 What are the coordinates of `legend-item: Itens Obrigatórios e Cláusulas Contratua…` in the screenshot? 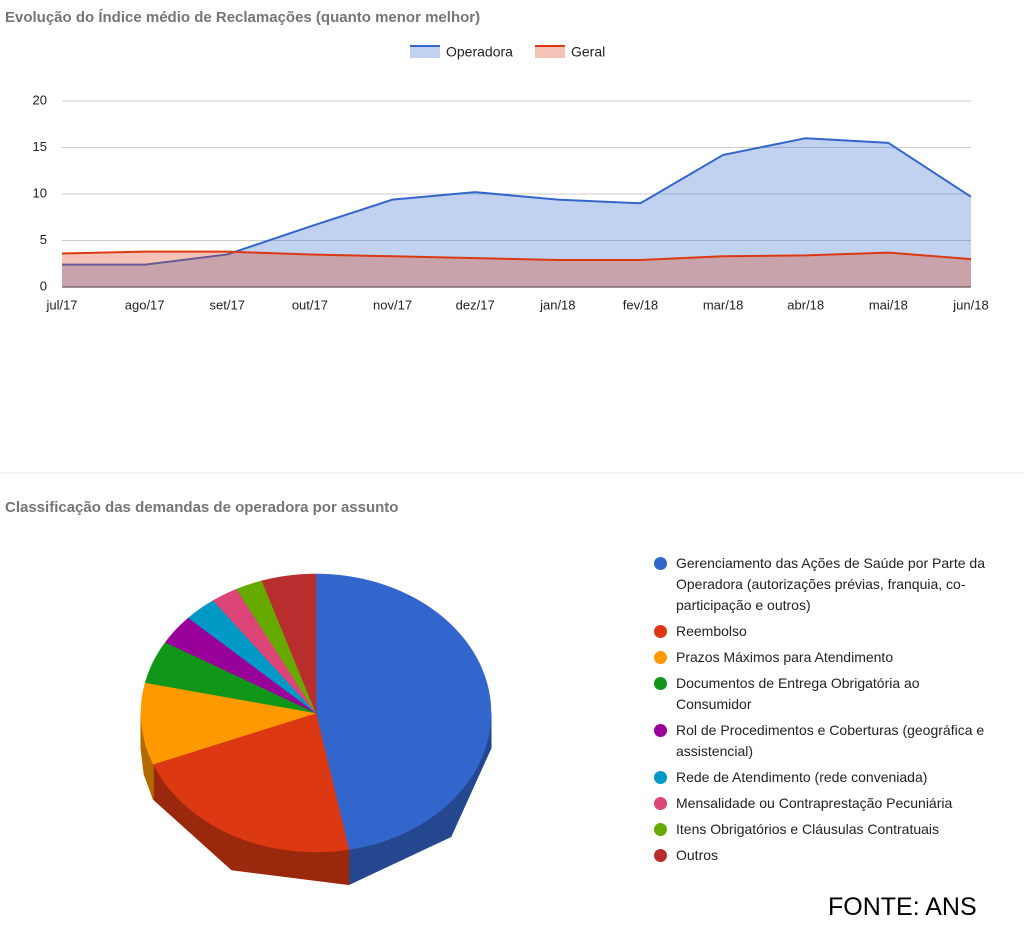 It's located at (824, 829).